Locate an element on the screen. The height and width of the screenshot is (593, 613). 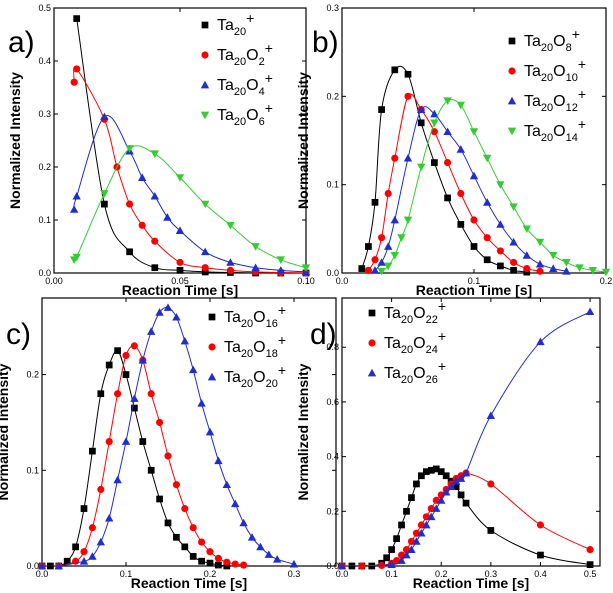
legend-label: Ta20O4+ is located at coordinates (245, 84).